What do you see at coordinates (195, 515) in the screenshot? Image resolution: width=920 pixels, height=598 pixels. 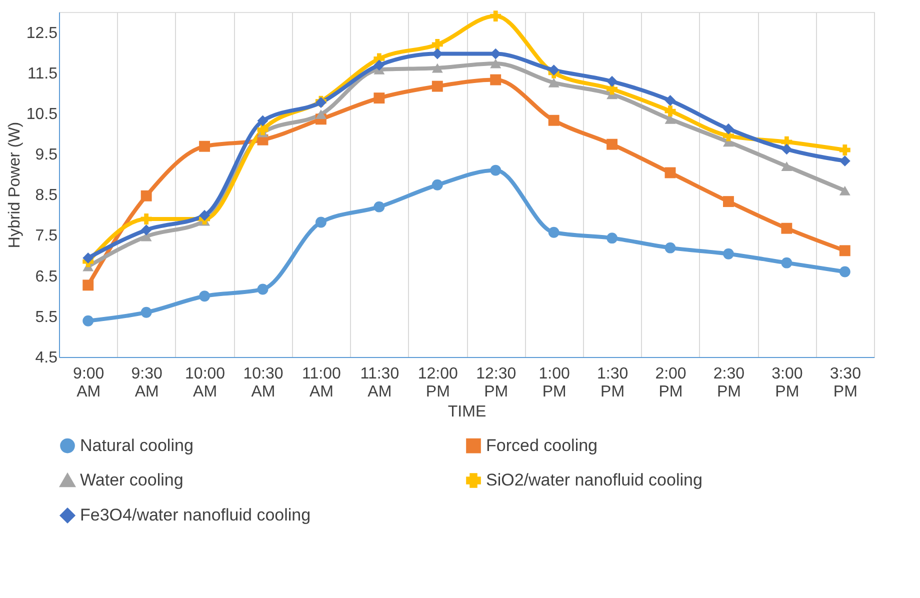 I see `legend-label: Fe3O4/water nanofluid cooling` at bounding box center [195, 515].